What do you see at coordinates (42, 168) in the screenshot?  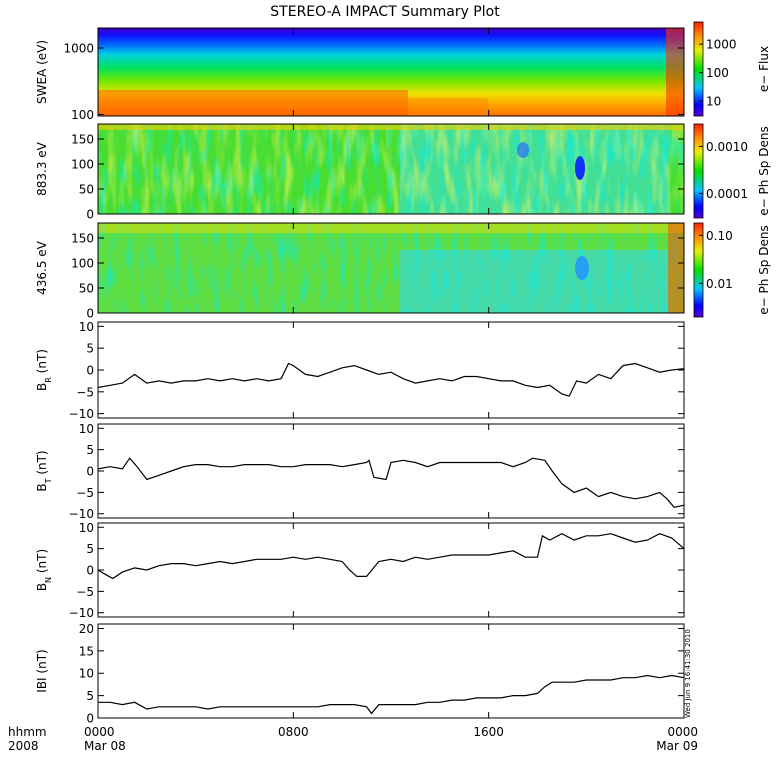 I see `y-axis-label: 883.3 eV` at bounding box center [42, 168].